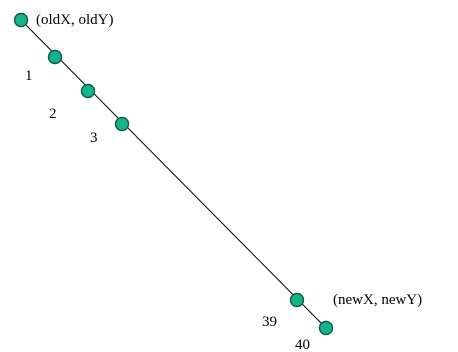 Image resolution: width=458 pixels, height=352 pixels. I want to click on node-2: 2, so click(72, 102).